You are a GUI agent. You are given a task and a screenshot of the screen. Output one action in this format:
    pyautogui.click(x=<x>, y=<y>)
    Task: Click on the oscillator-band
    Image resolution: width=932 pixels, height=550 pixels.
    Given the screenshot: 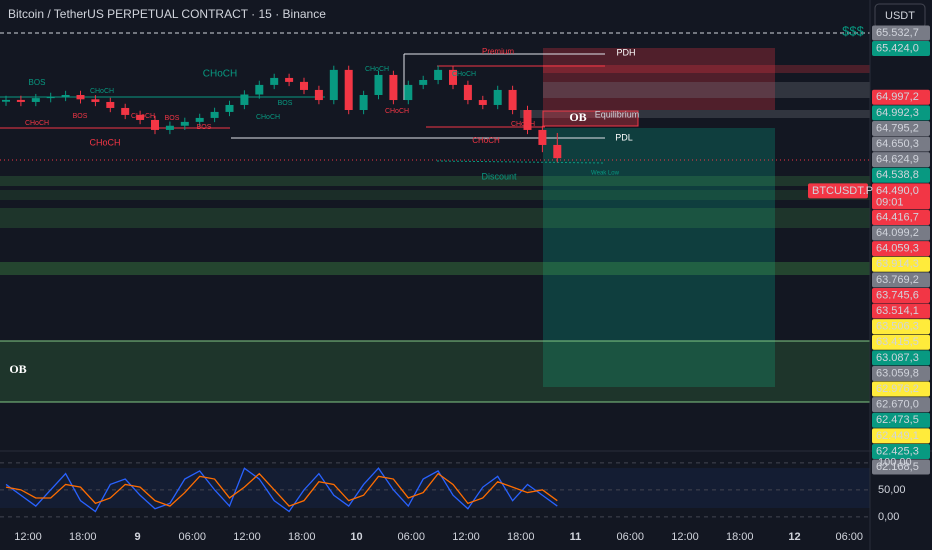 What is the action you would take?
    pyautogui.click(x=435, y=488)
    